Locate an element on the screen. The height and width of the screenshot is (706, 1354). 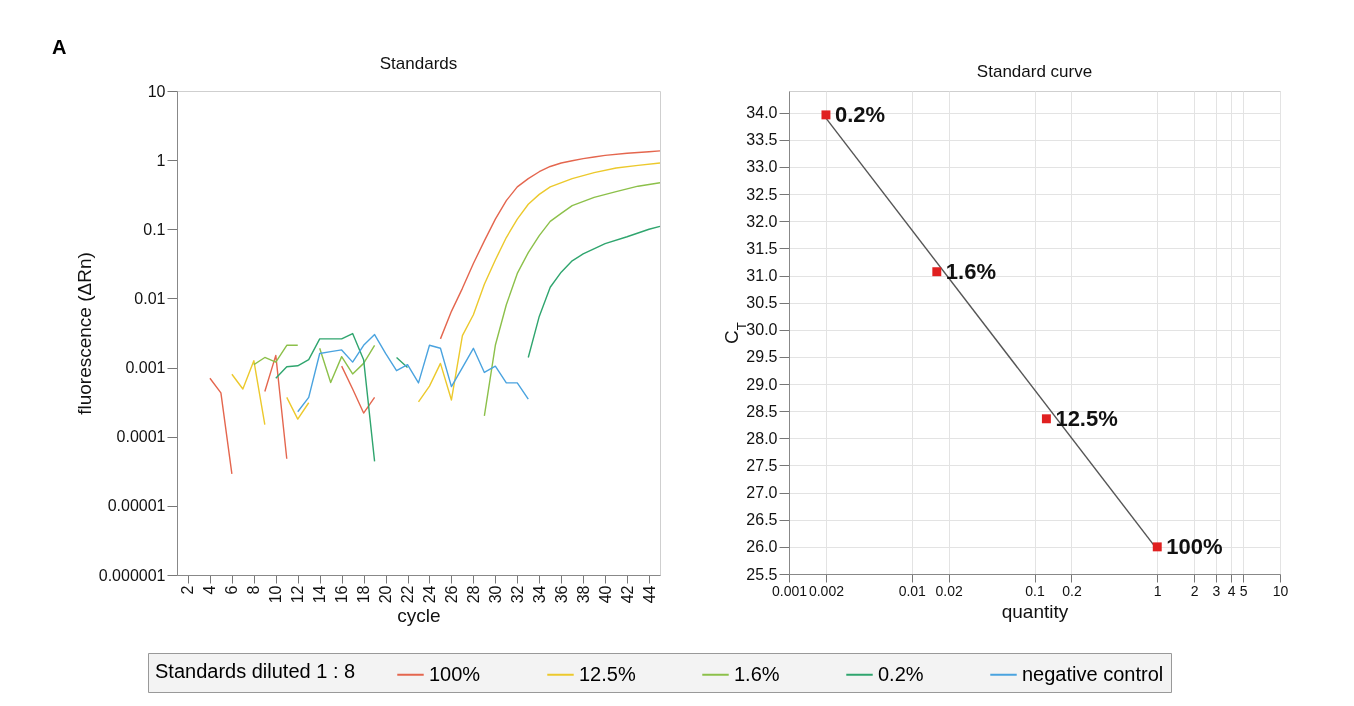
y-tick-label: 31.5 is located at coordinates (762, 248).